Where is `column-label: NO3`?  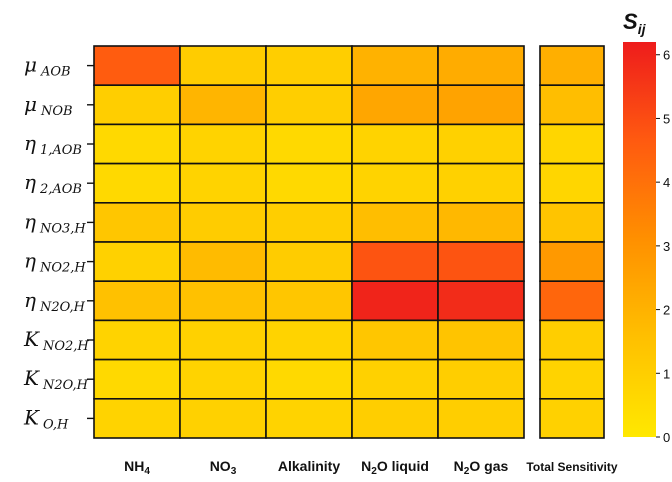 column-label: NO3 is located at coordinates (223, 467).